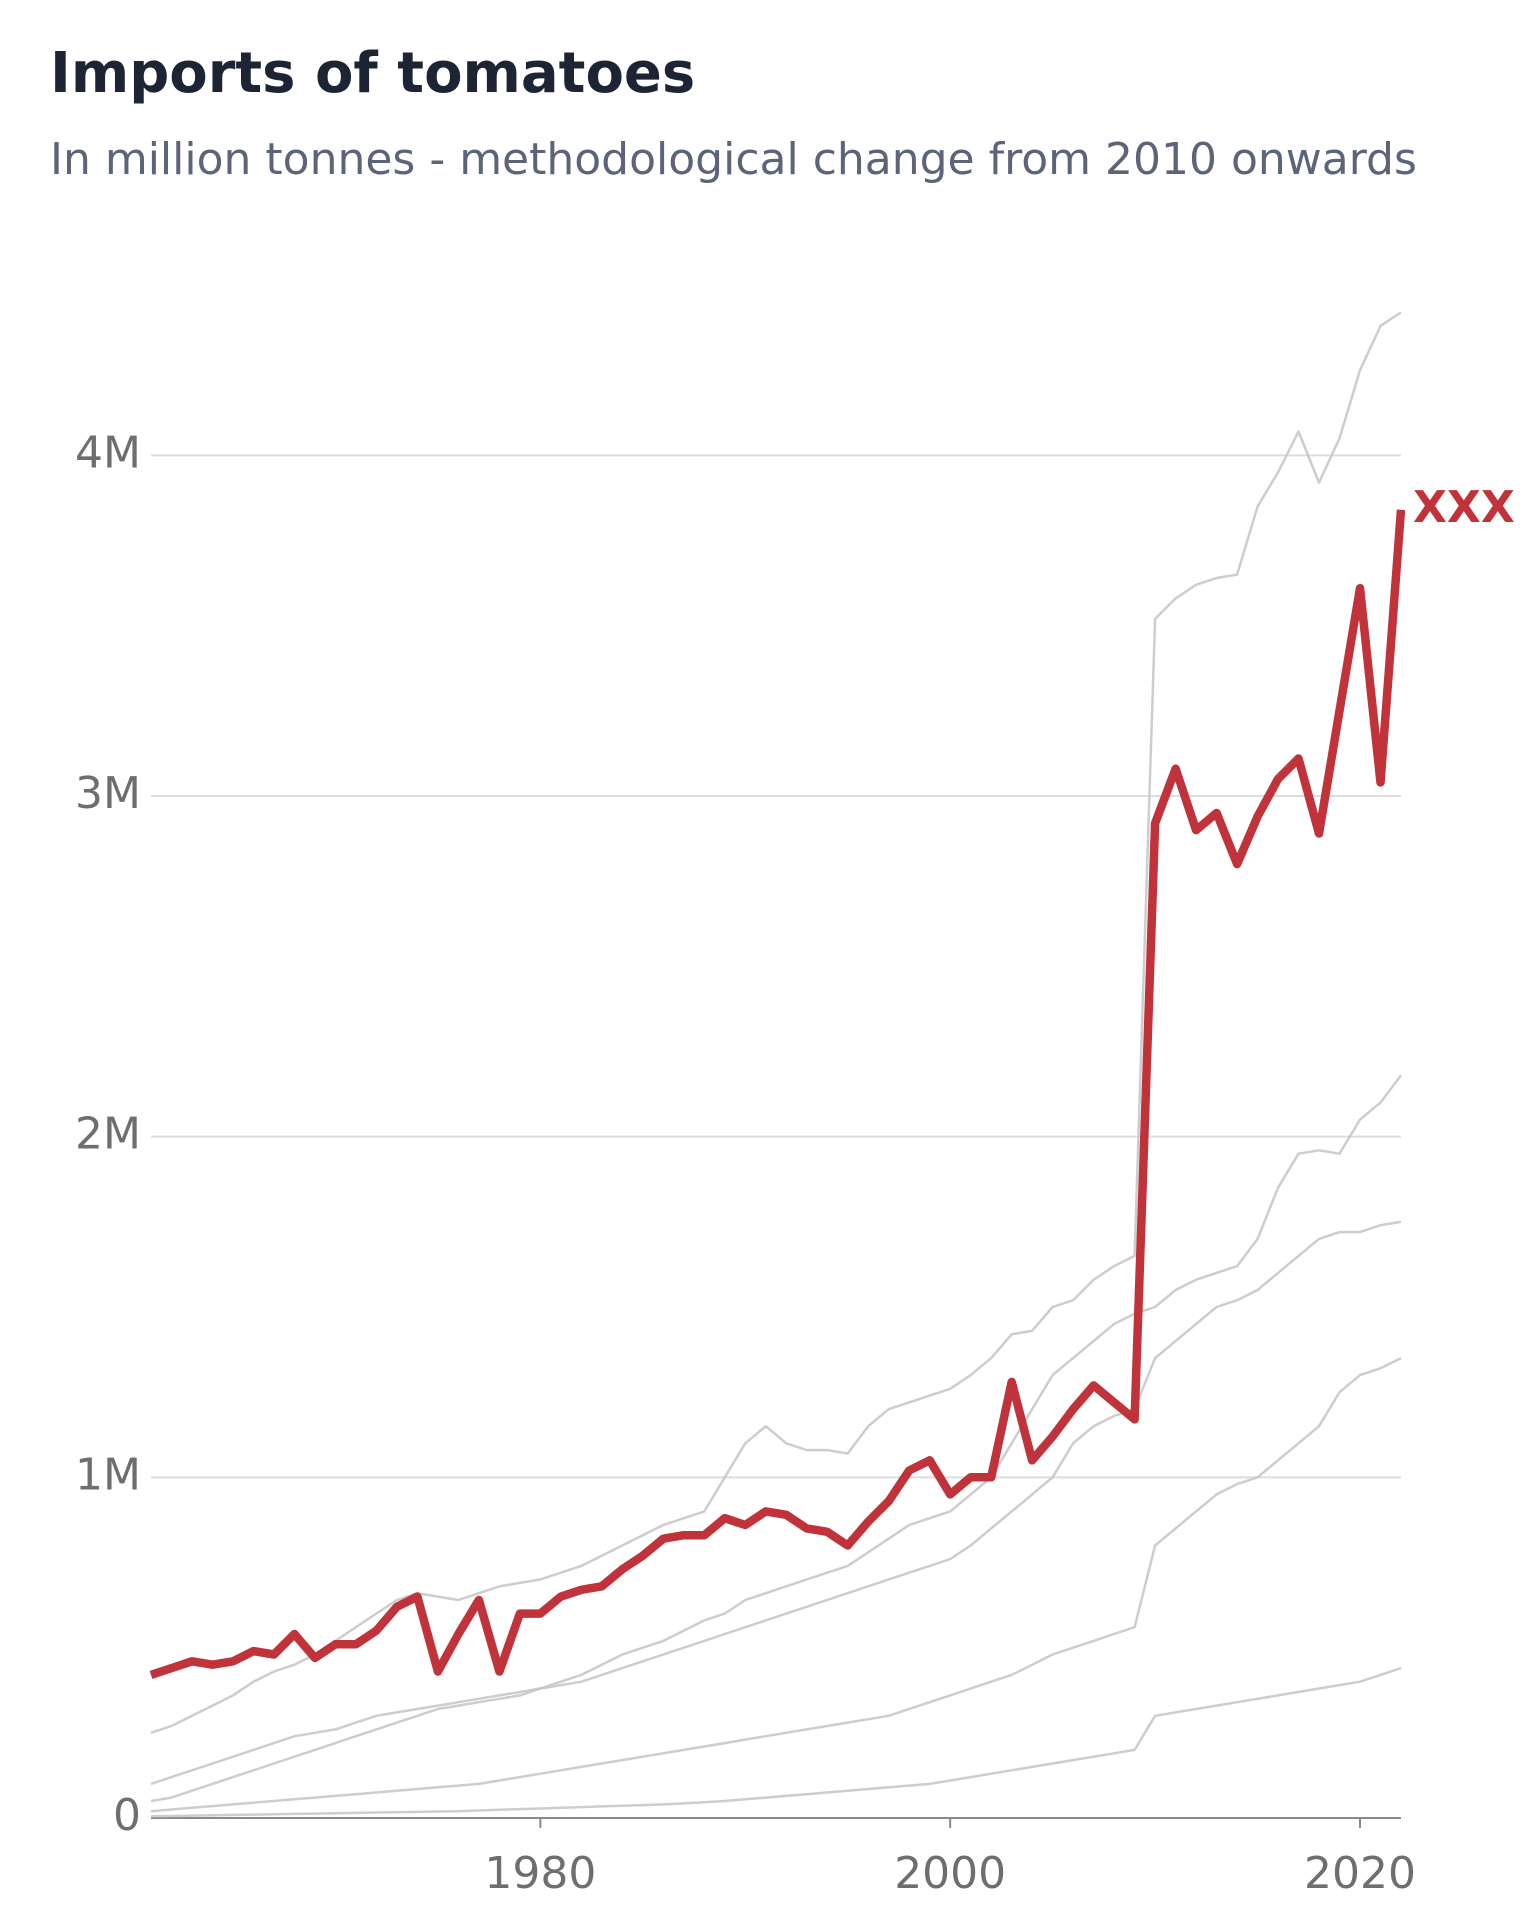 Image resolution: width=1536 pixels, height=1924 pixels. I want to click on y-tick-label: 1M, so click(108, 1474).